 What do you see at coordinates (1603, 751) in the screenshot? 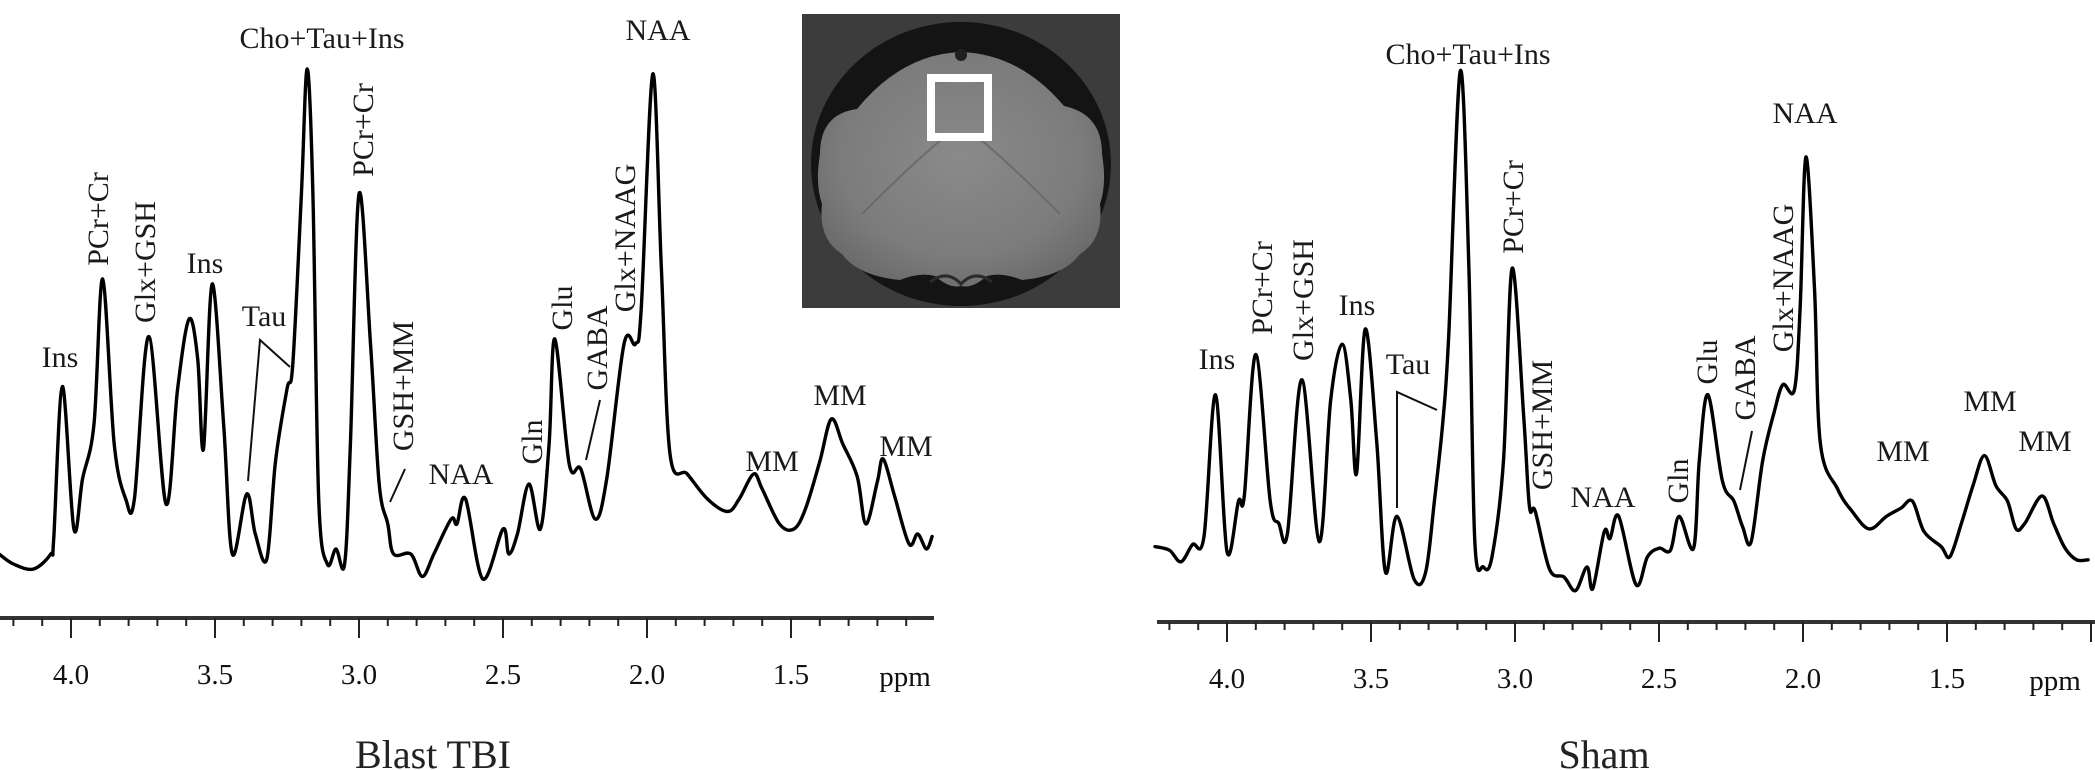
I see `panel-title: Sham` at bounding box center [1603, 751].